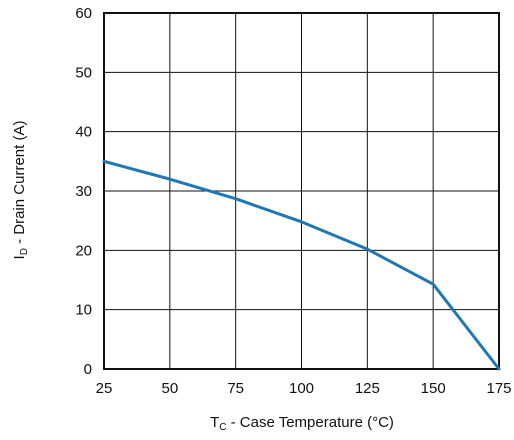 The image size is (514, 440). I want to click on y-tick-label: 50, so click(83, 72).